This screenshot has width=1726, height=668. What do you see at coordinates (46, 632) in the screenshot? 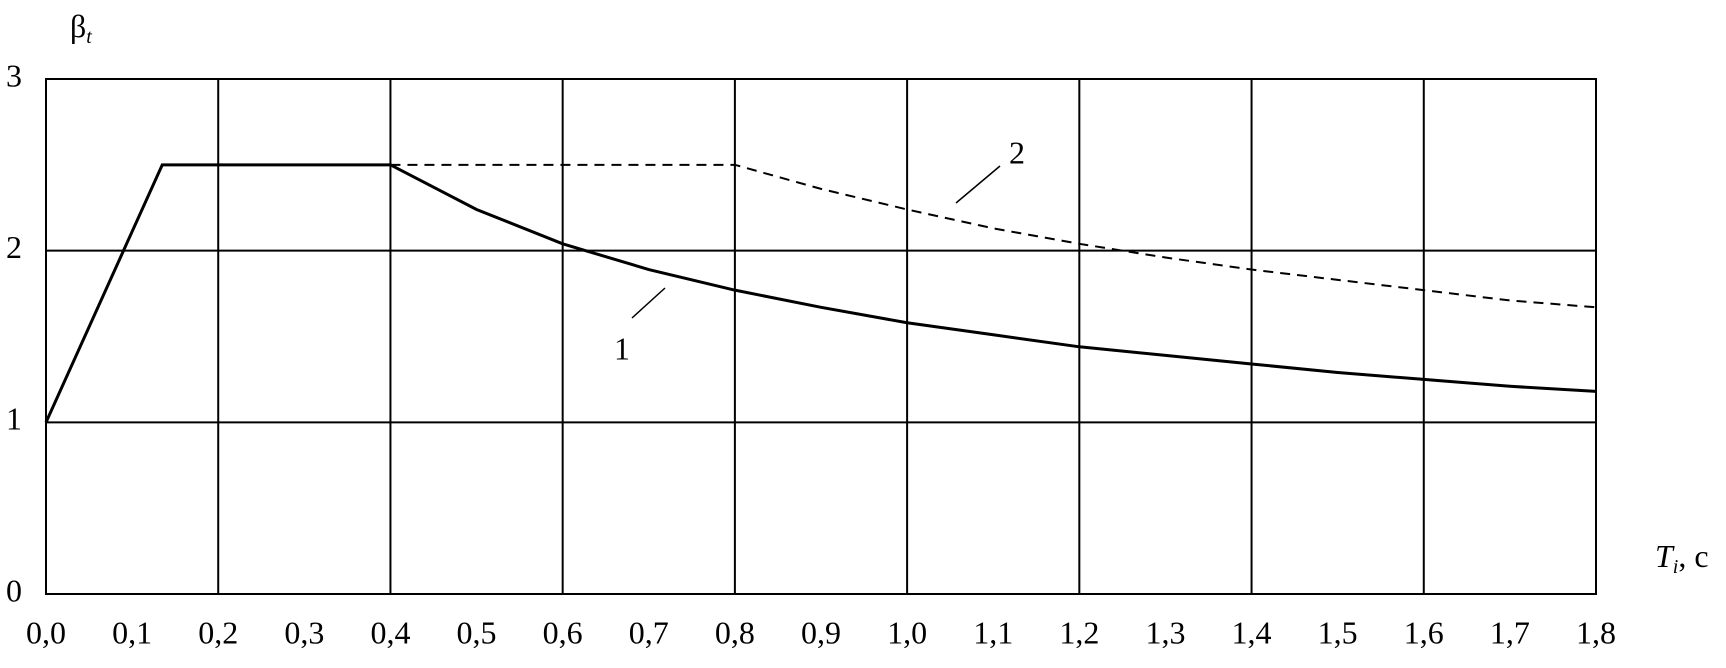
I see `x-tick-label: 0,0` at bounding box center [46, 632].